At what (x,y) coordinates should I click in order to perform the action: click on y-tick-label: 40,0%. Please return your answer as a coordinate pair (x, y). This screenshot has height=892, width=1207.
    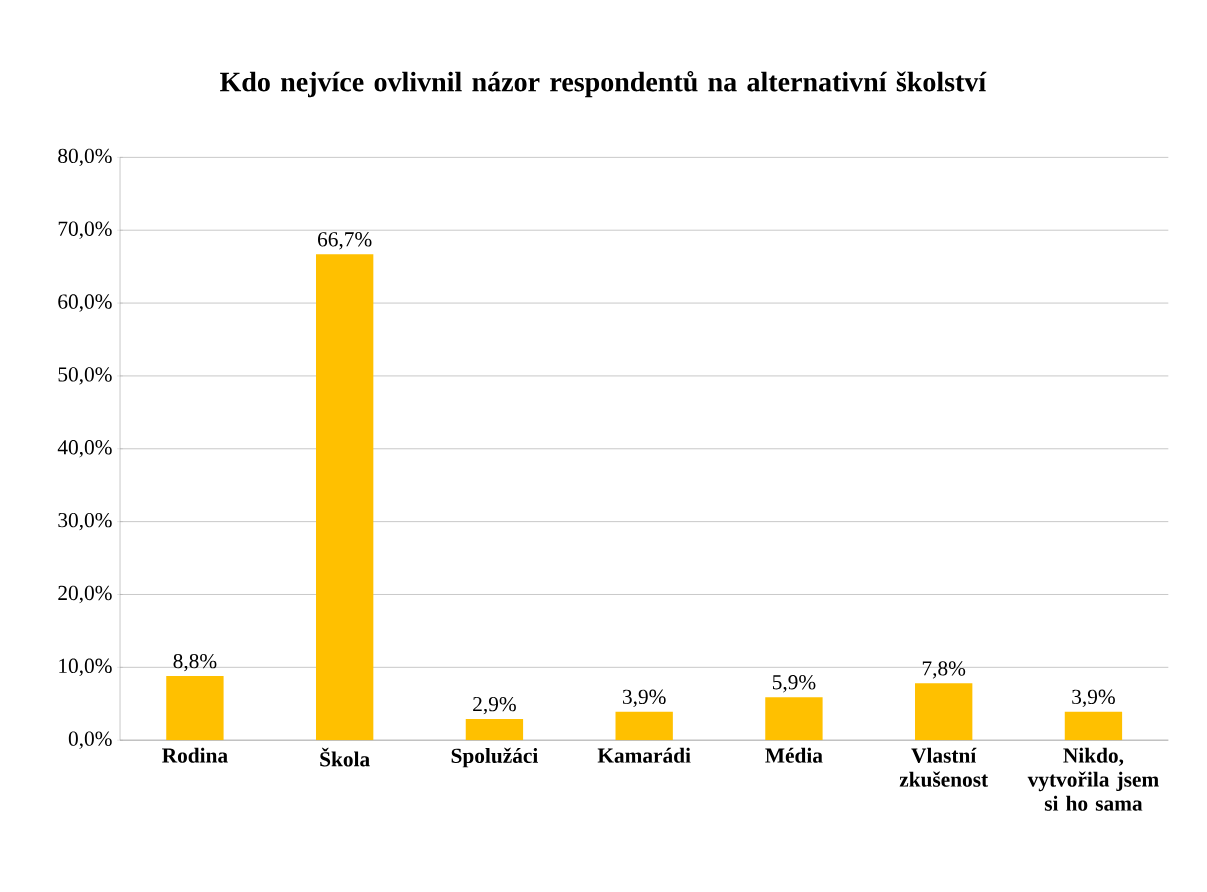
    Looking at the image, I should click on (84, 448).